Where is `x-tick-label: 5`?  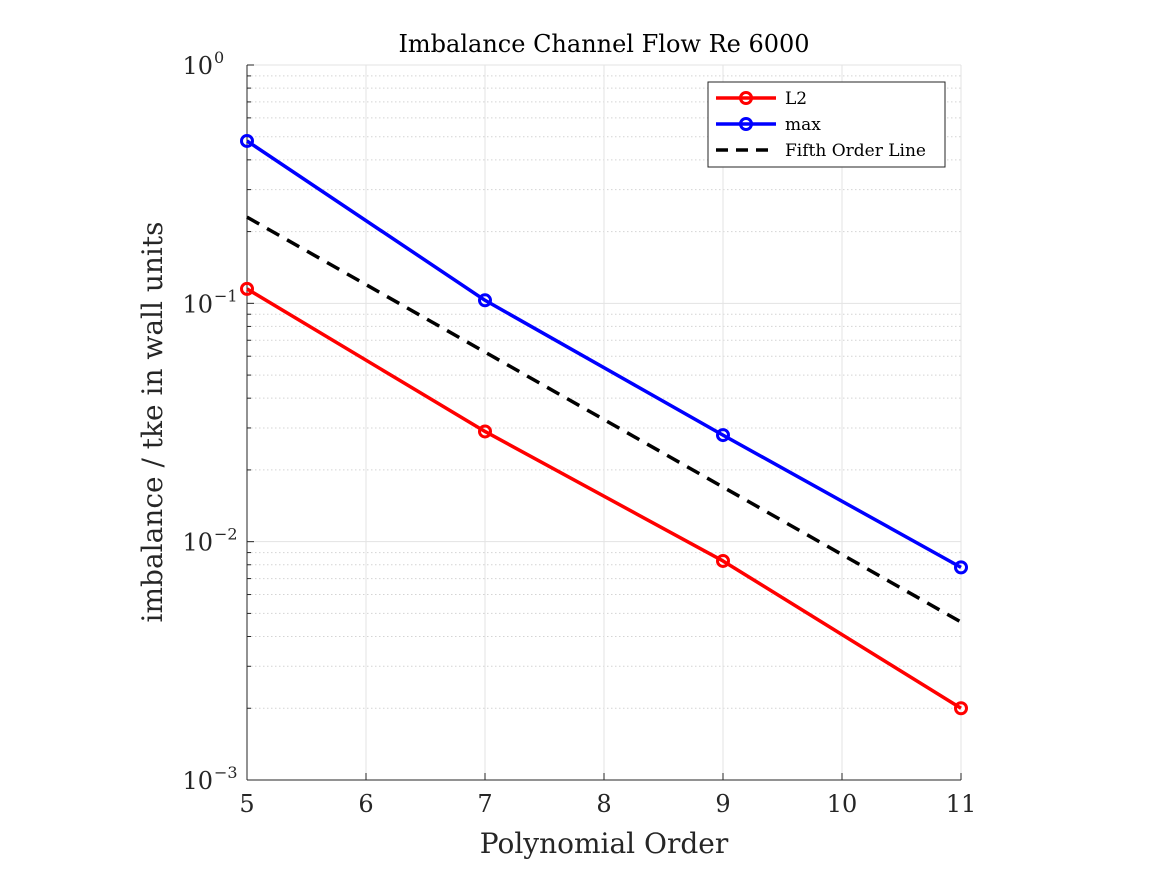 x-tick-label: 5 is located at coordinates (246, 804).